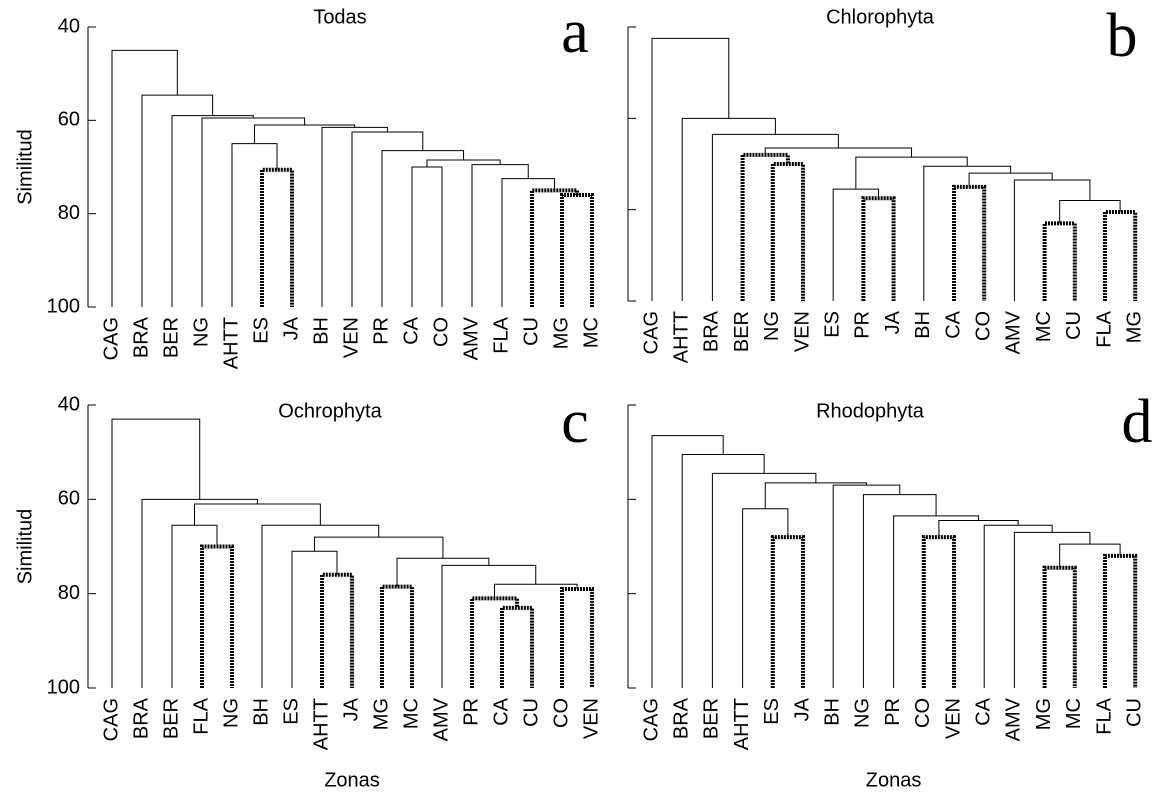 The width and height of the screenshot is (1167, 797). Describe the element at coordinates (63, 306) in the screenshot. I see `y-tick-label: 100` at that location.